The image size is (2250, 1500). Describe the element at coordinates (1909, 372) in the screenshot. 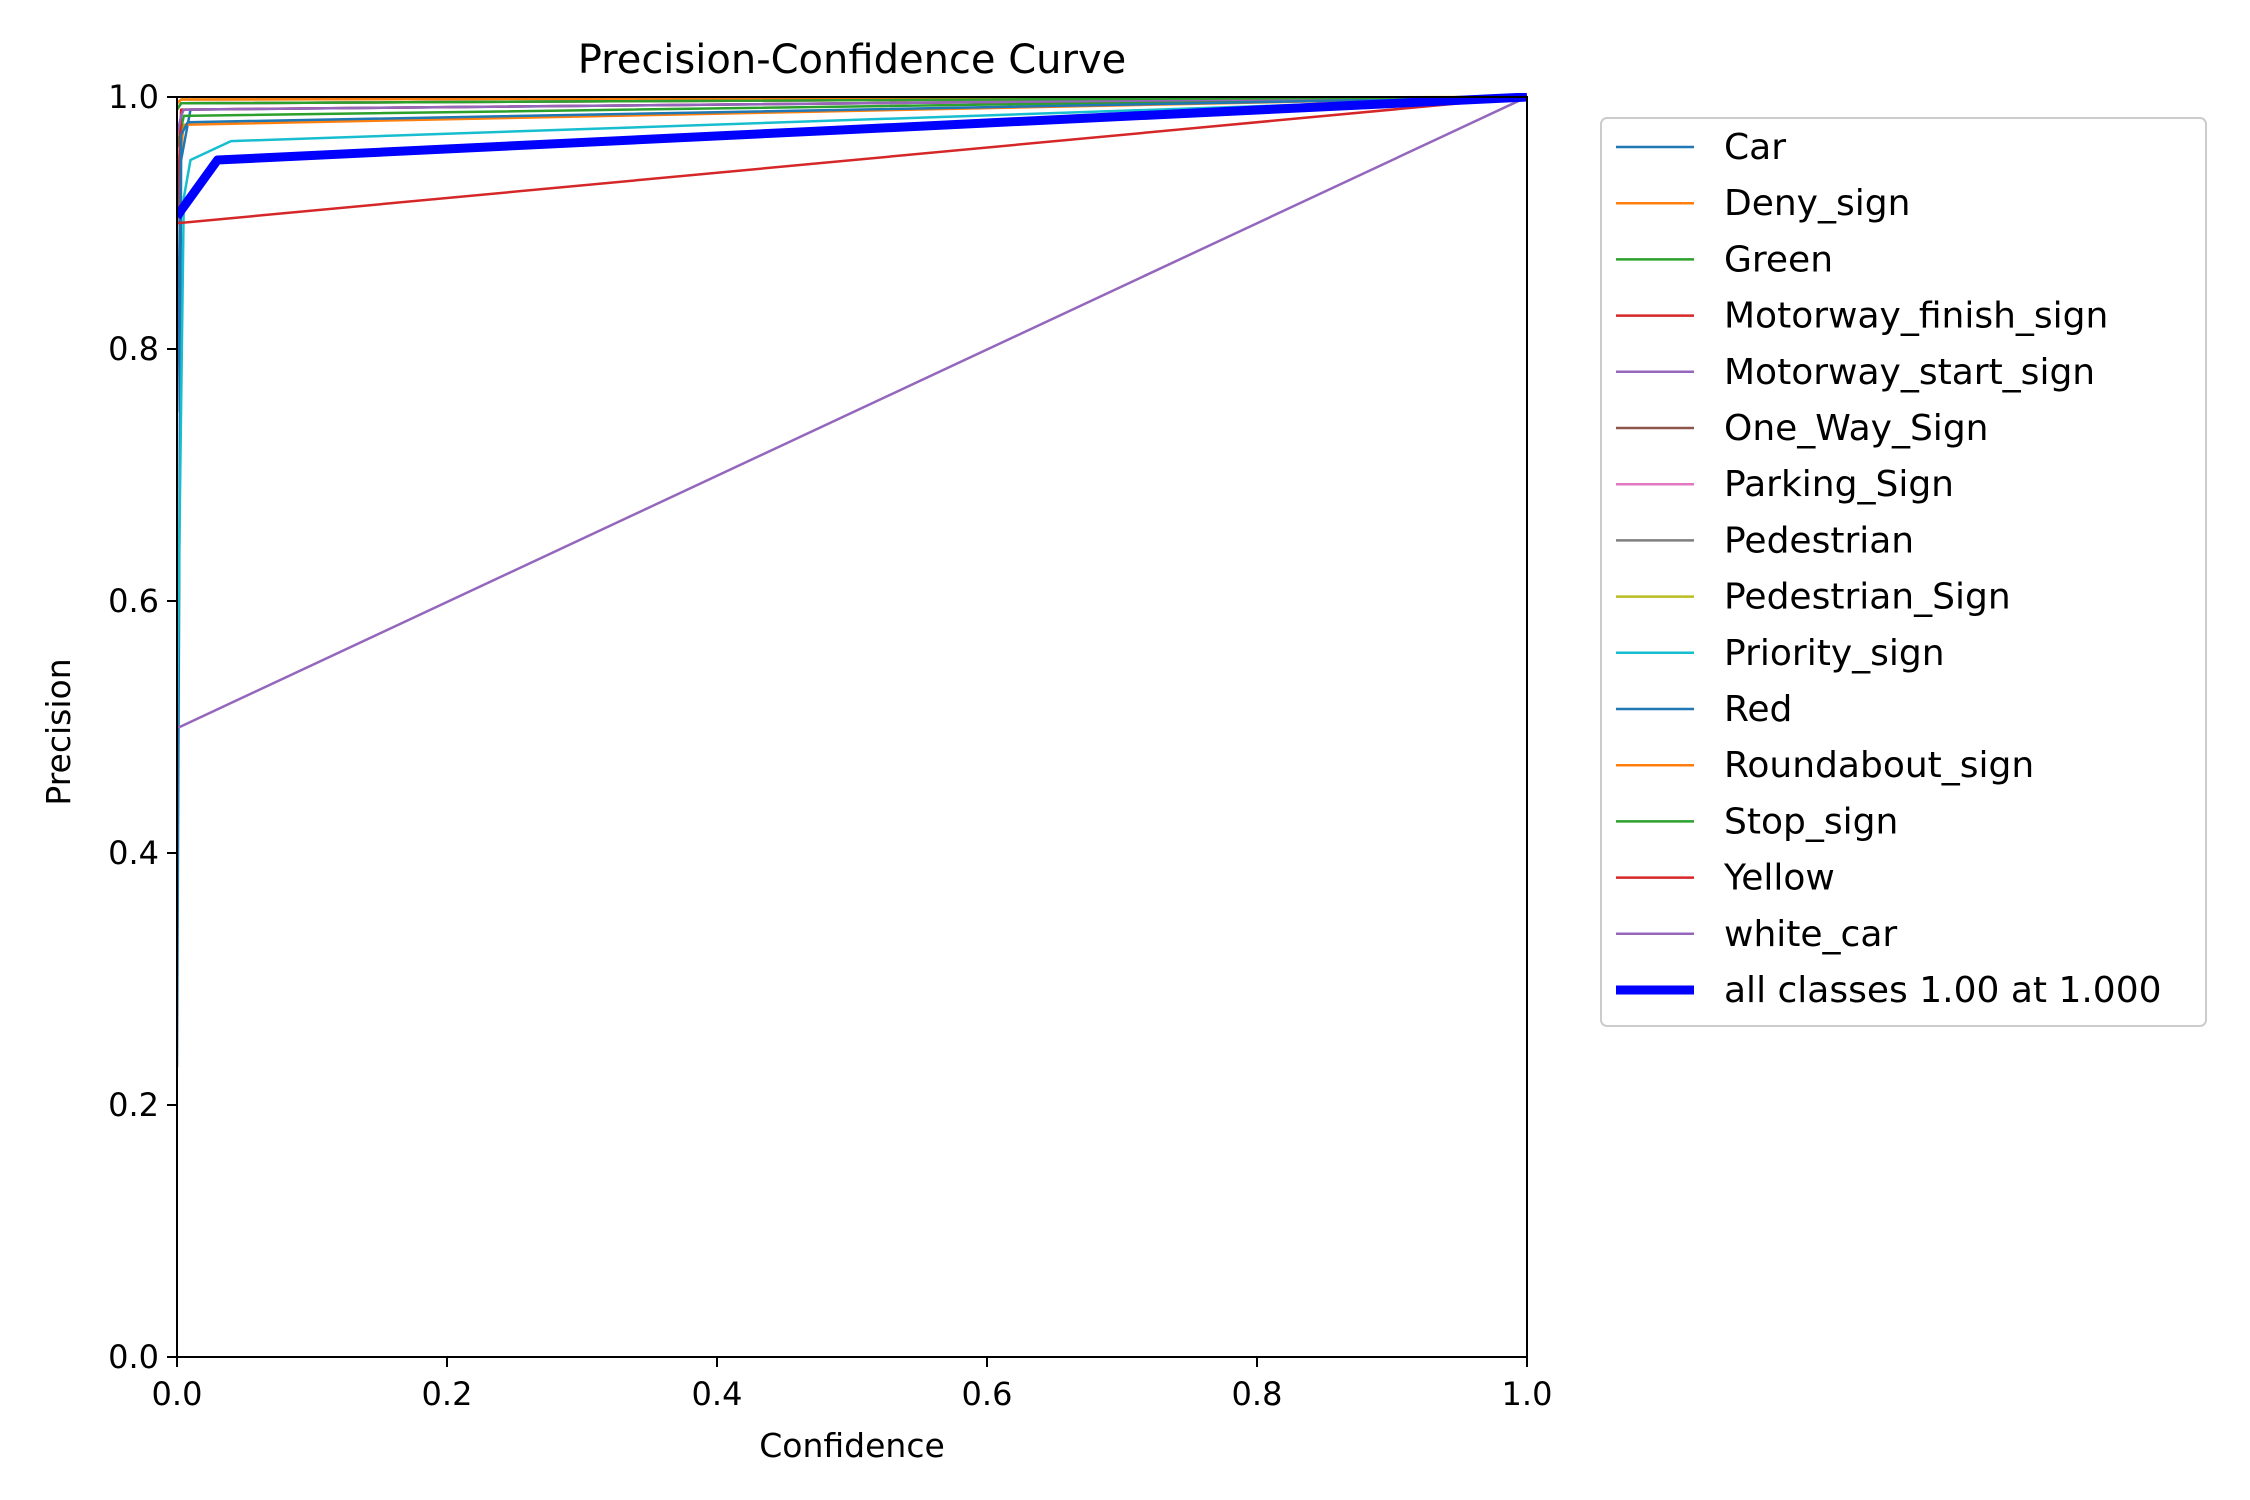

I see `legend-label: Motorway_start_sign` at that location.